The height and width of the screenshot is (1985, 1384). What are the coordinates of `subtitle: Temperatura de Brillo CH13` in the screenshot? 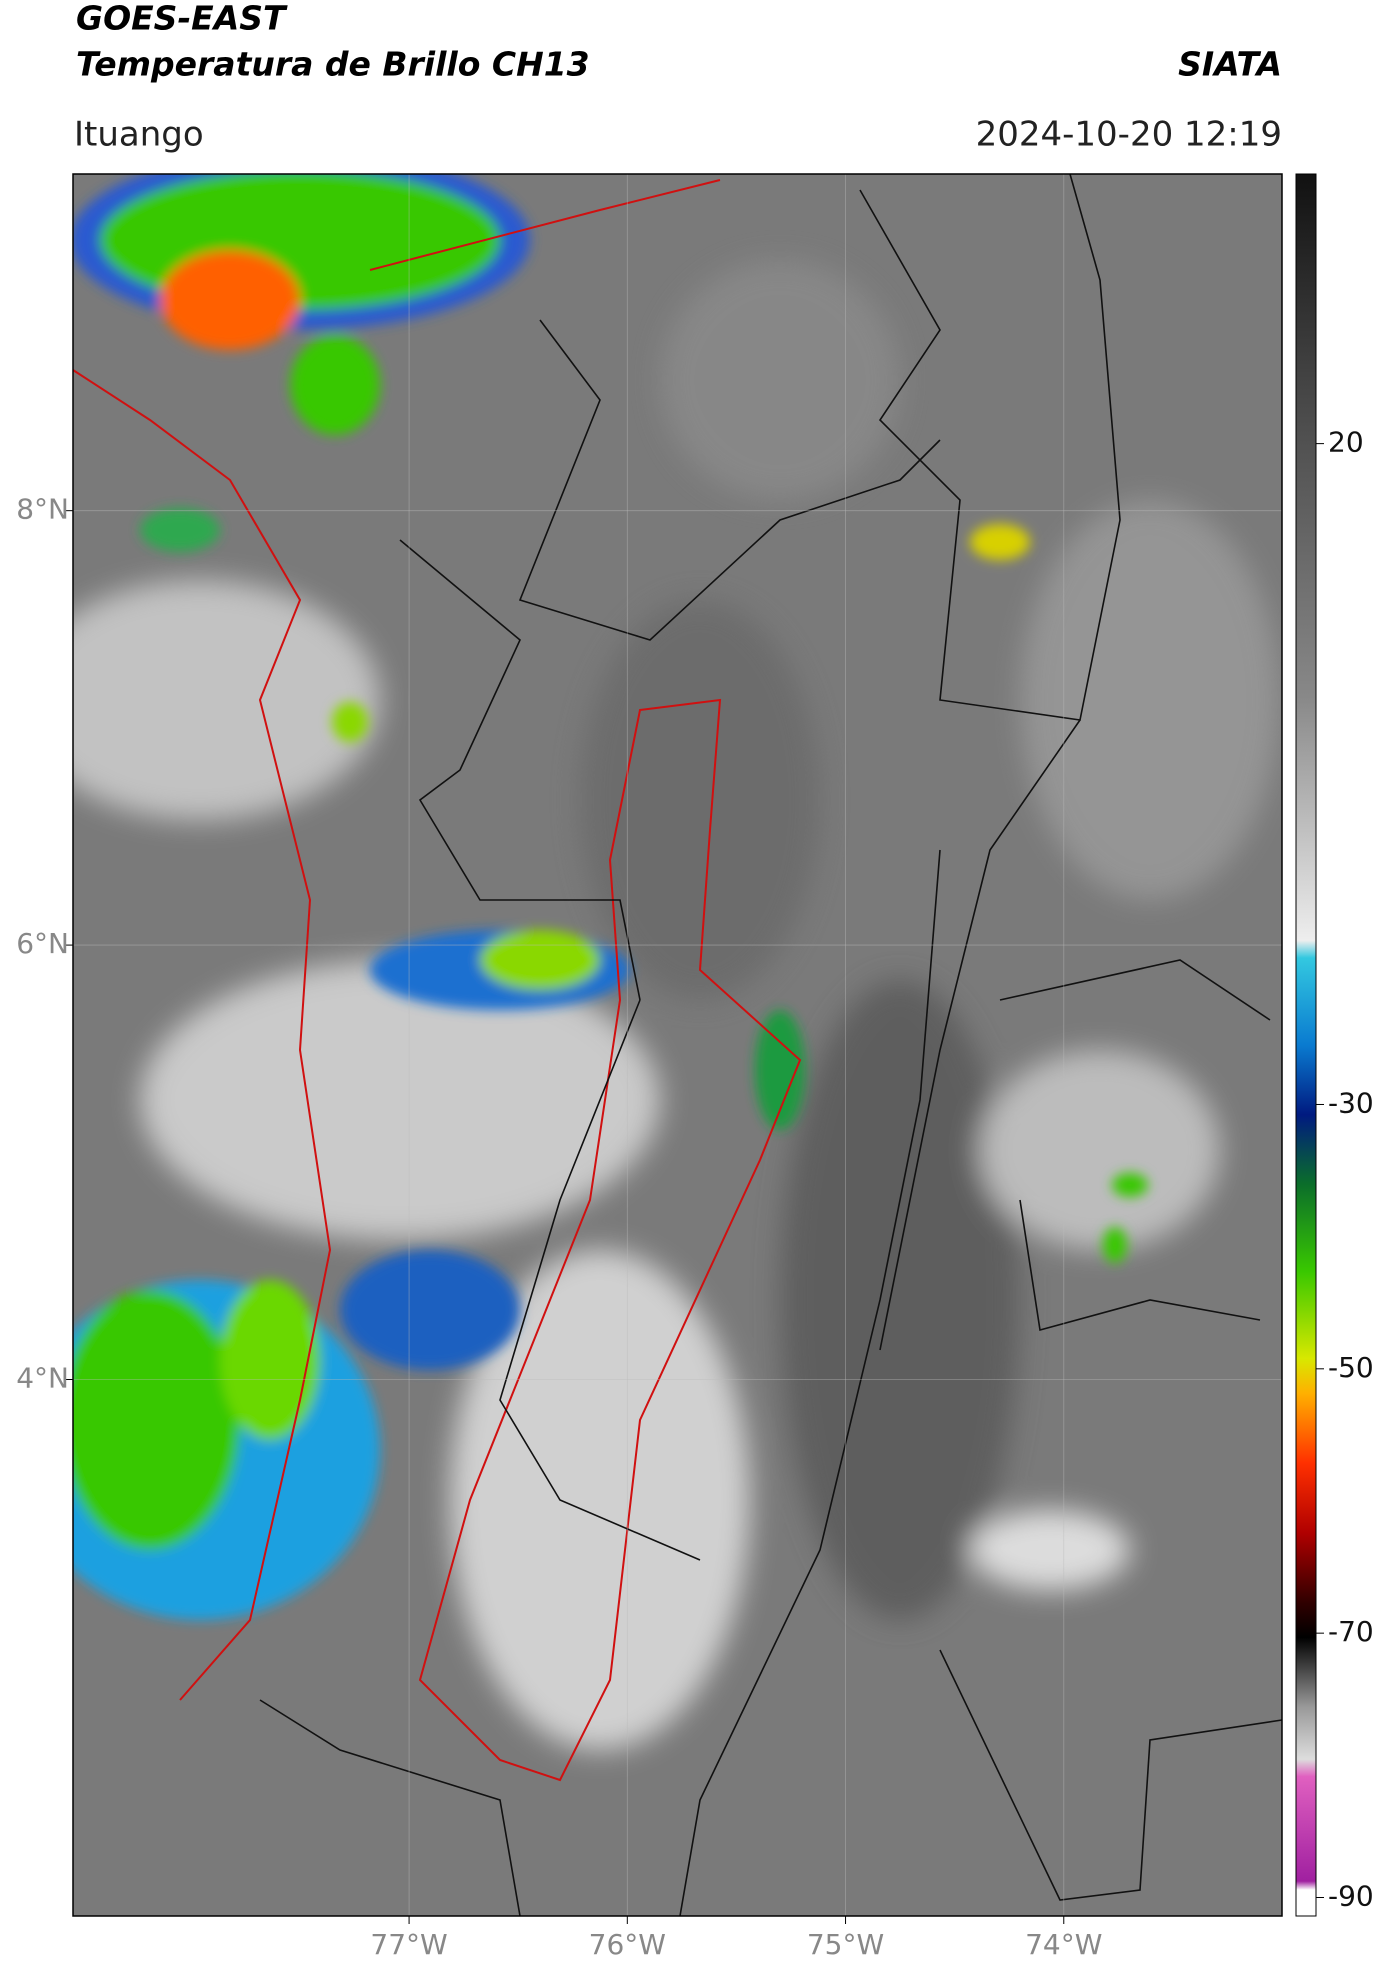 It's located at (333, 64).